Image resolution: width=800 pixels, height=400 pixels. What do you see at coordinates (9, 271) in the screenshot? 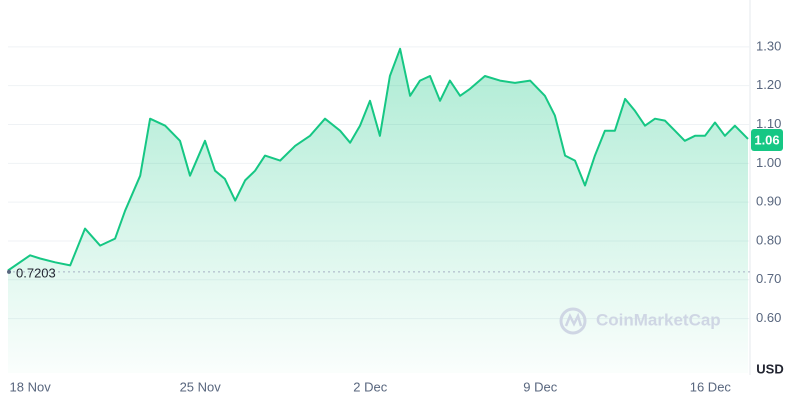
I see `reference-dot` at bounding box center [9, 271].